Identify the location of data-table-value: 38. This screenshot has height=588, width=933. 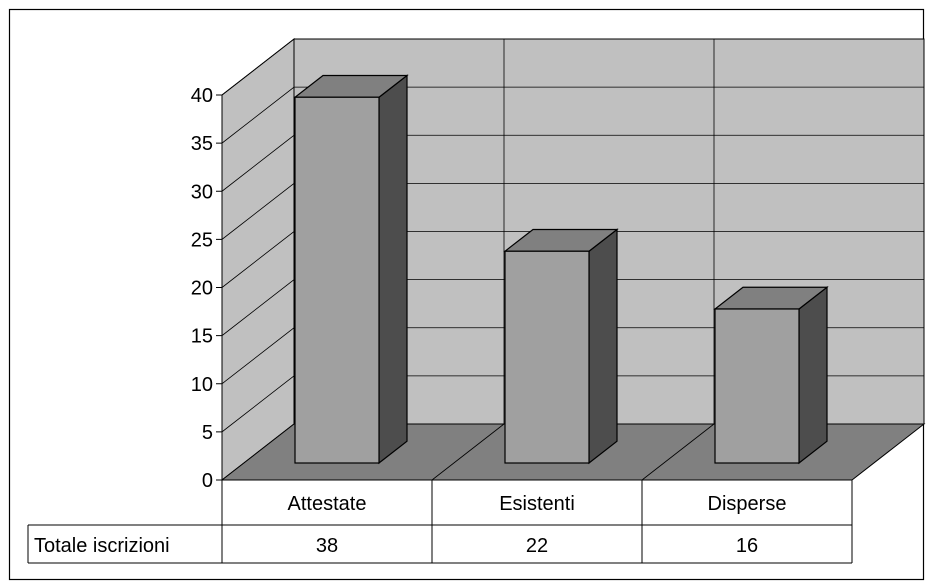
(327, 546).